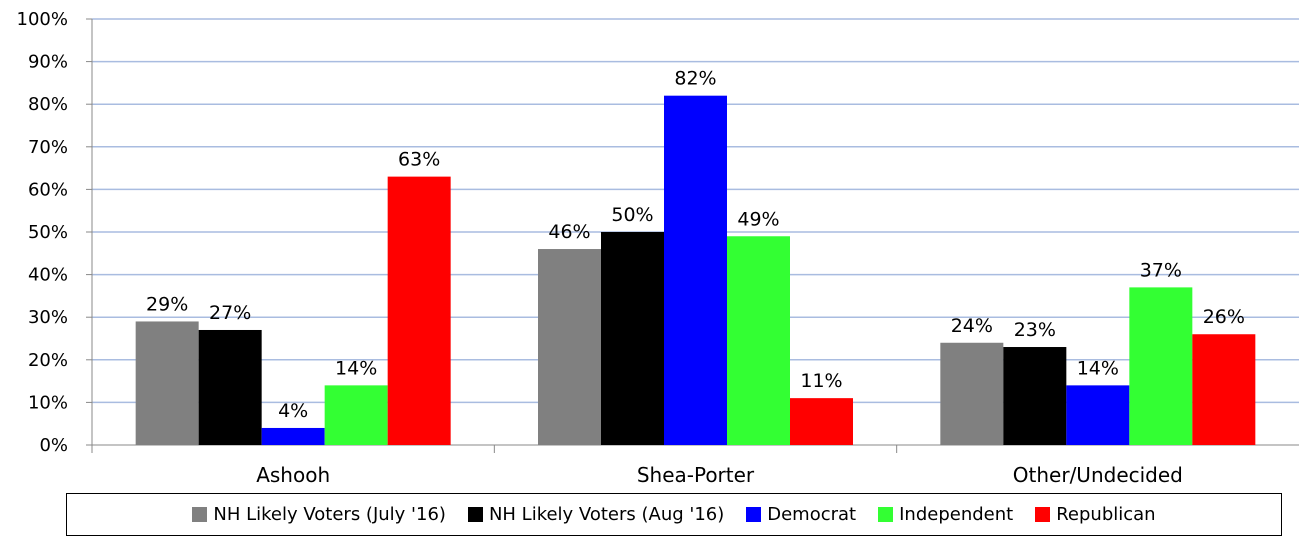 The image size is (1307, 541). I want to click on legend-label: NH Likely Voters (July '16), so click(329, 514).